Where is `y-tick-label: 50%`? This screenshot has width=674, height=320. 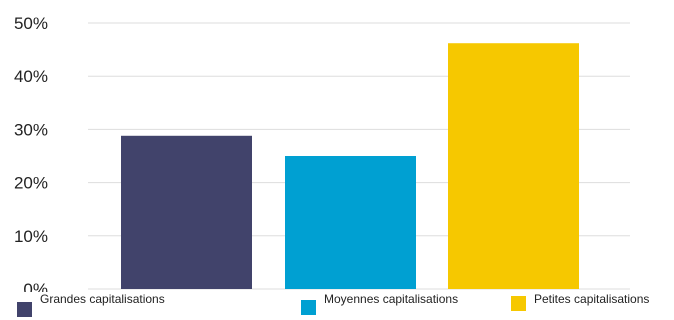 y-tick-label: 50% is located at coordinates (31, 23).